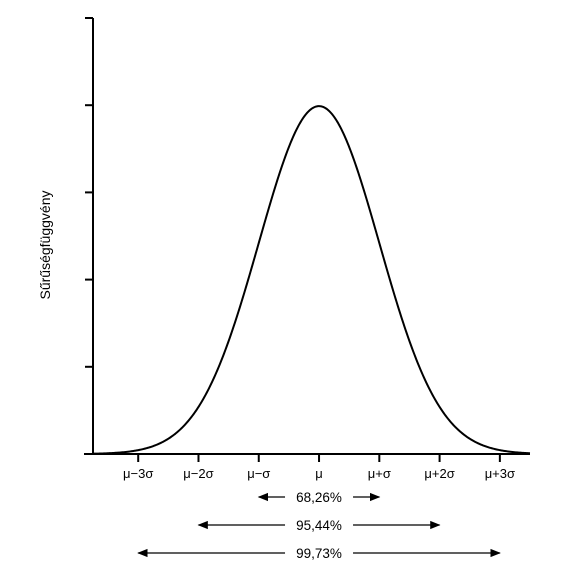 The image size is (570, 577). Describe the element at coordinates (500, 473) in the screenshot. I see `x-tick-label: μ+3σ` at that location.